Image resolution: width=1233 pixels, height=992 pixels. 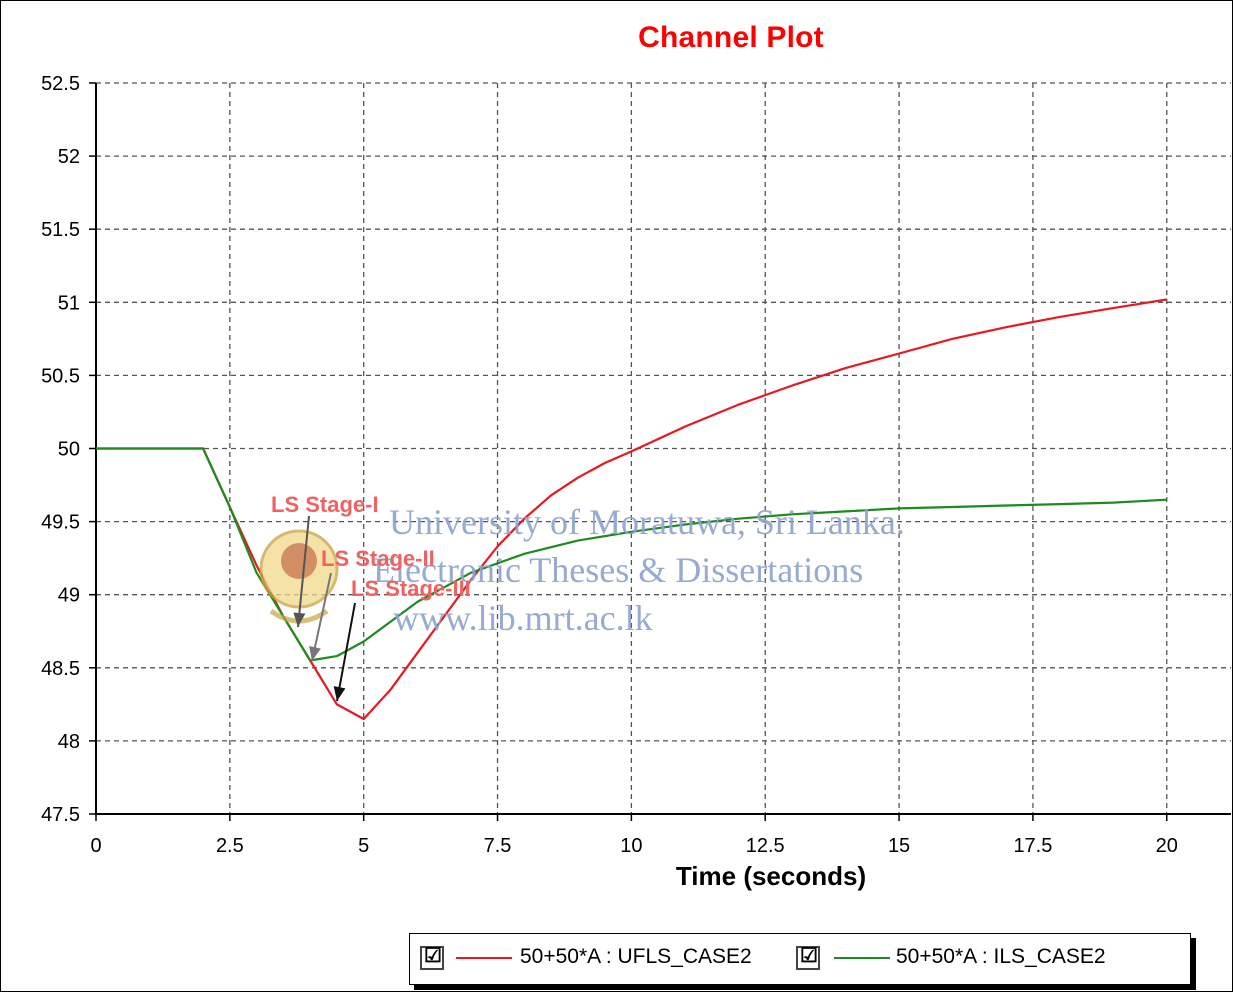 I want to click on y-tick-label-1: 48, so click(x=69, y=742).